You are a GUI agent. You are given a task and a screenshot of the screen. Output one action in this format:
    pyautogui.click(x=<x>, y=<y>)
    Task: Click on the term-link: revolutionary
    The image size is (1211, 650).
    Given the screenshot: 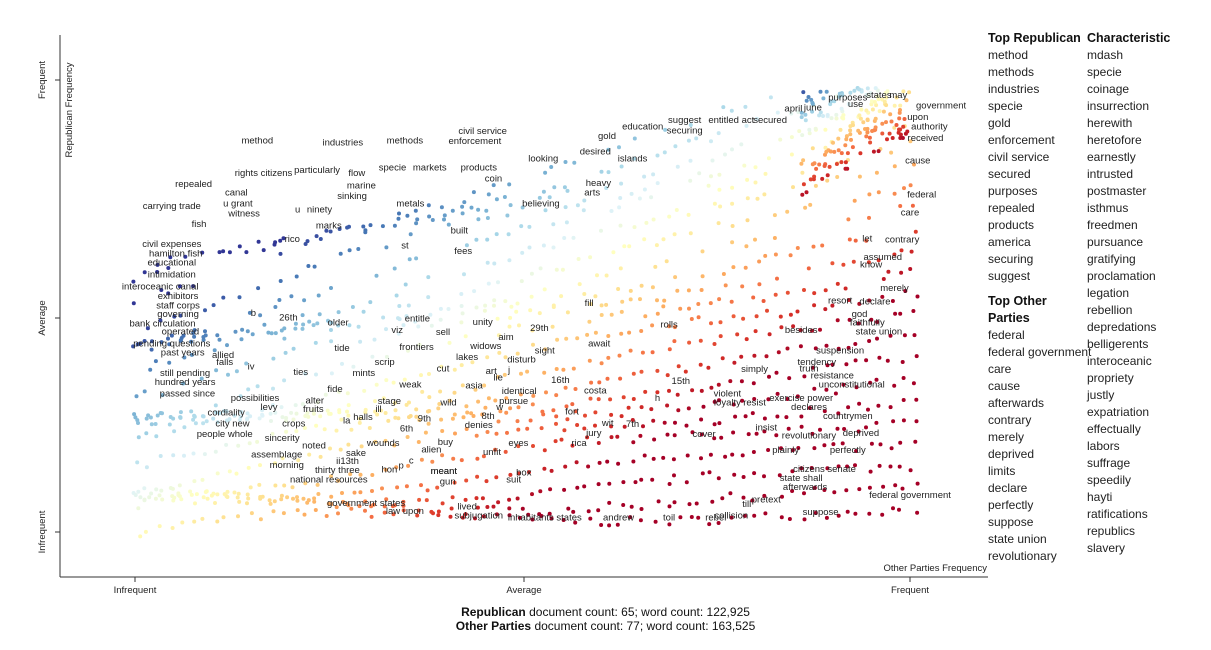 What is the action you would take?
    pyautogui.click(x=1022, y=556)
    